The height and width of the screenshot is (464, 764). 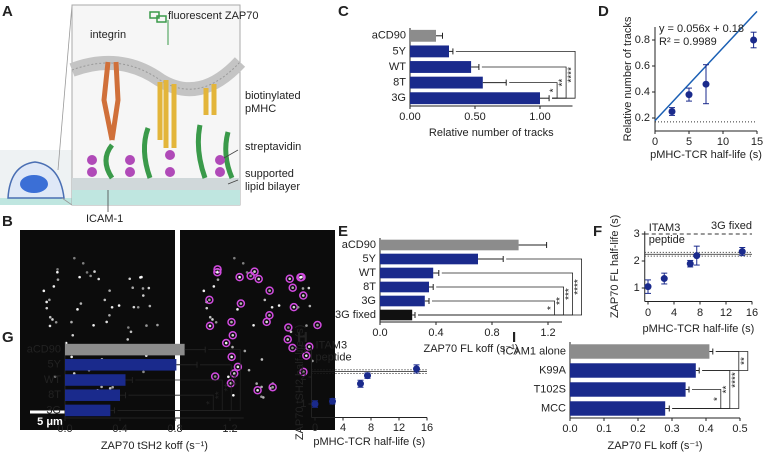 I want to click on label: fluorescent ZAP70, so click(x=213, y=16).